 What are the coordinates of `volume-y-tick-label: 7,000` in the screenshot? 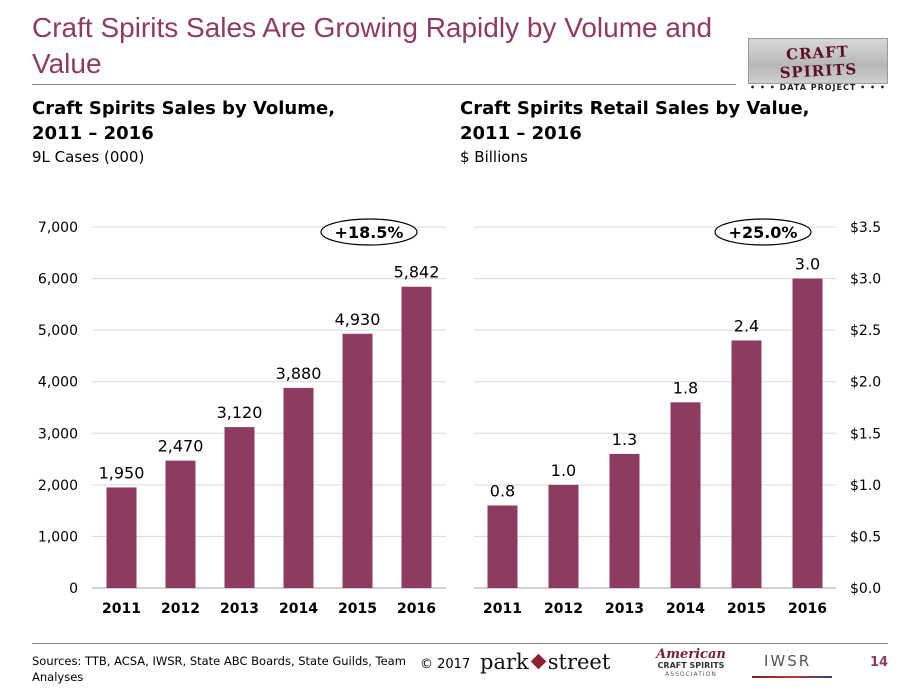 It's located at (58, 228).